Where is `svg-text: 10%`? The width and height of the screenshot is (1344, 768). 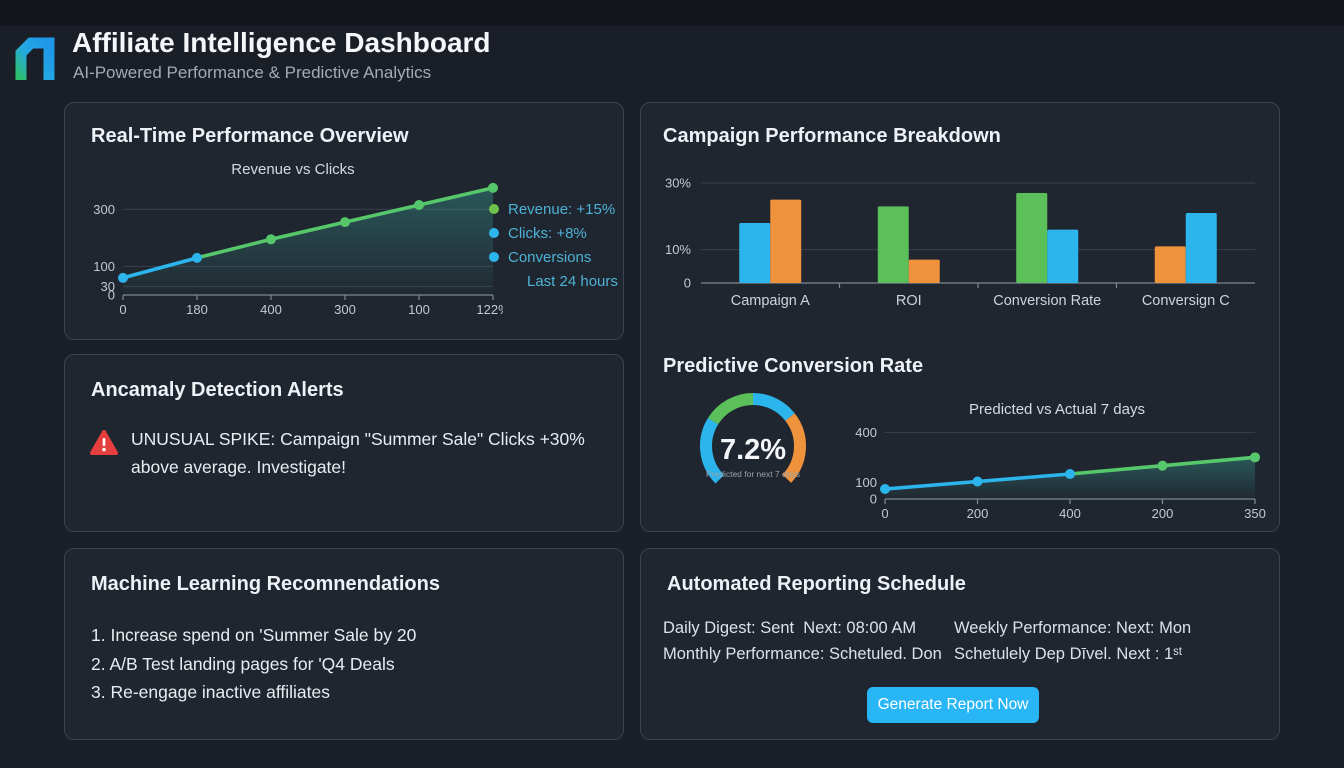 svg-text: 10% is located at coordinates (678, 249).